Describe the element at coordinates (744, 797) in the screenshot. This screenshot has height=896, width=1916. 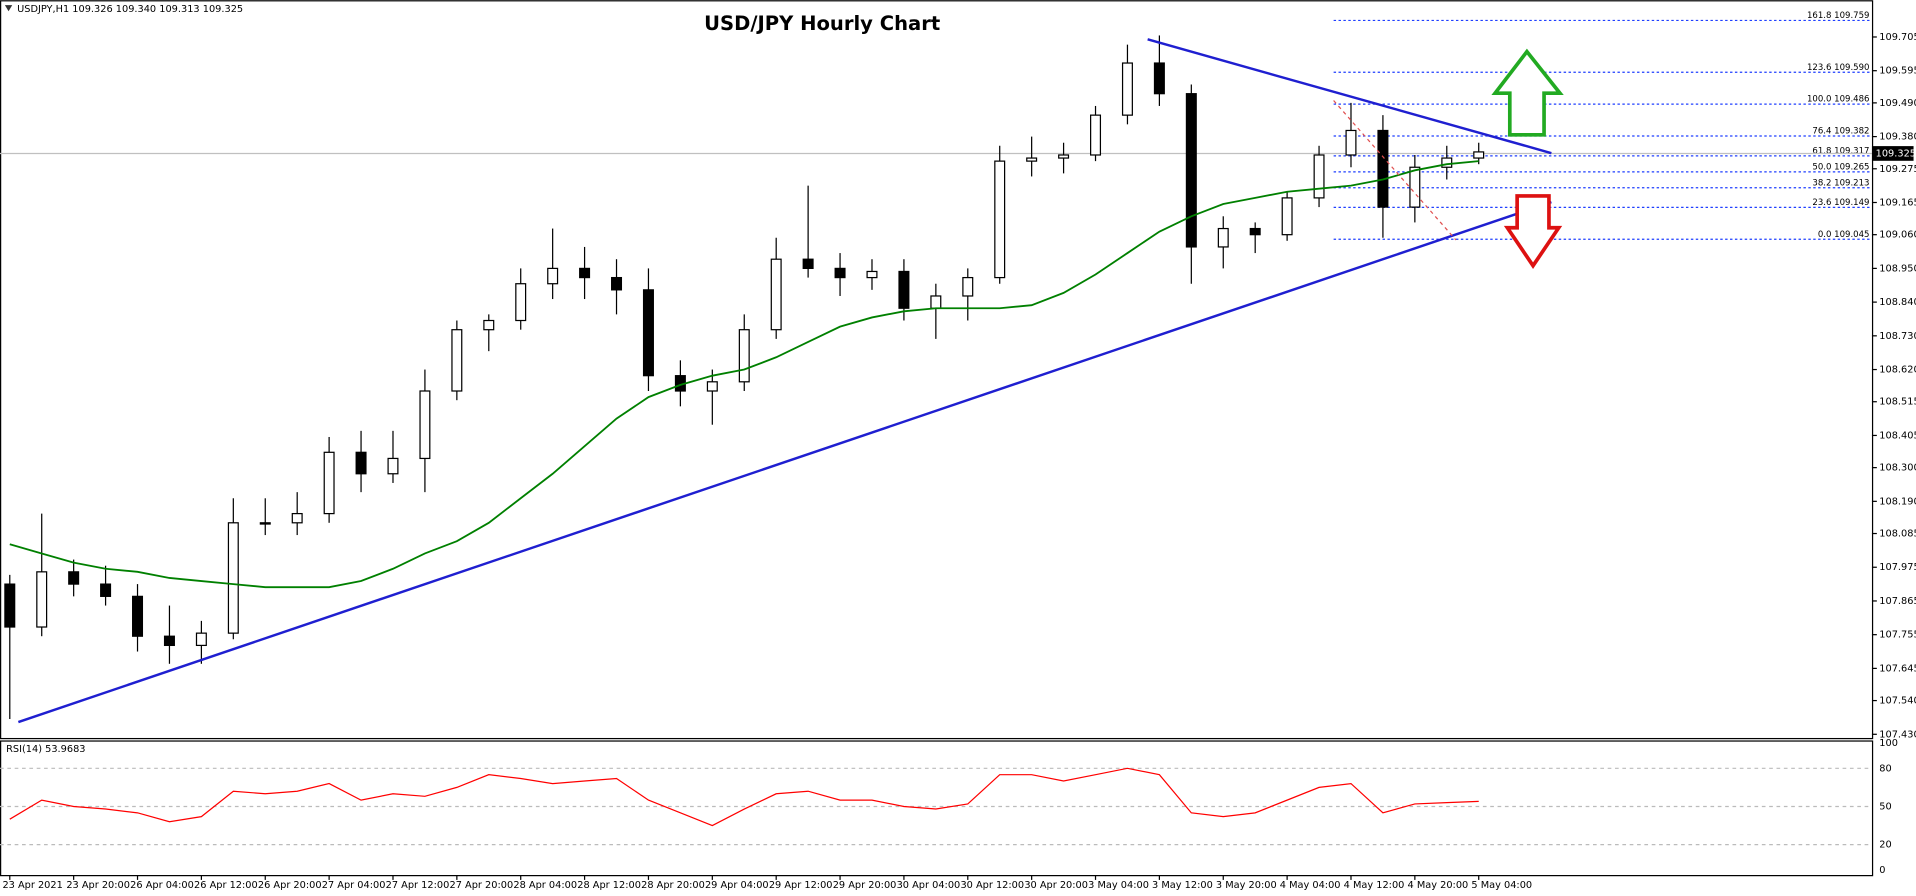
I see `rsi-line` at that location.